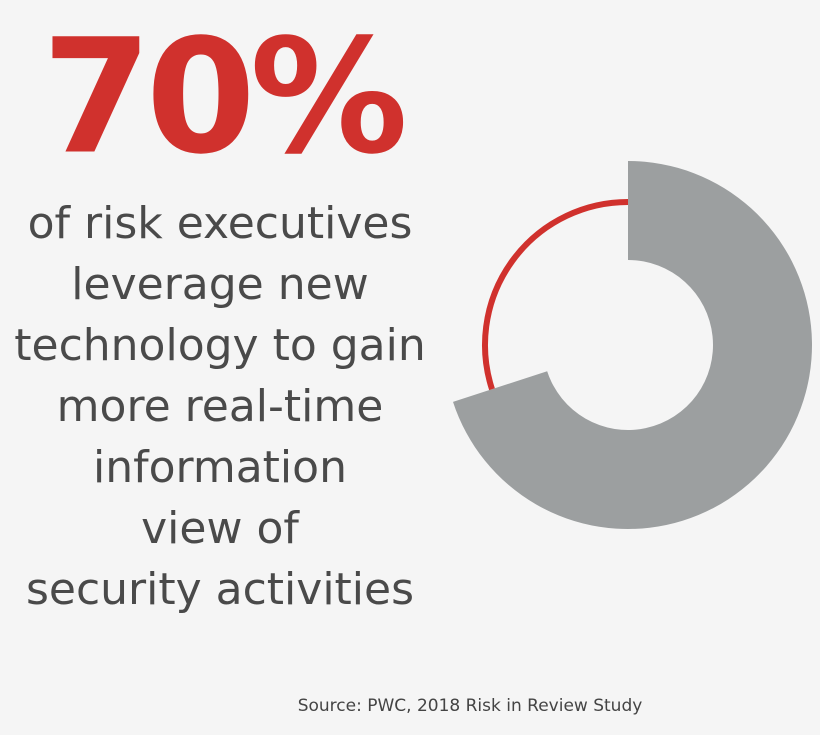 The width and height of the screenshot is (820, 735). Describe the element at coordinates (220, 406) in the screenshot. I see `description-line: more real-time` at that location.